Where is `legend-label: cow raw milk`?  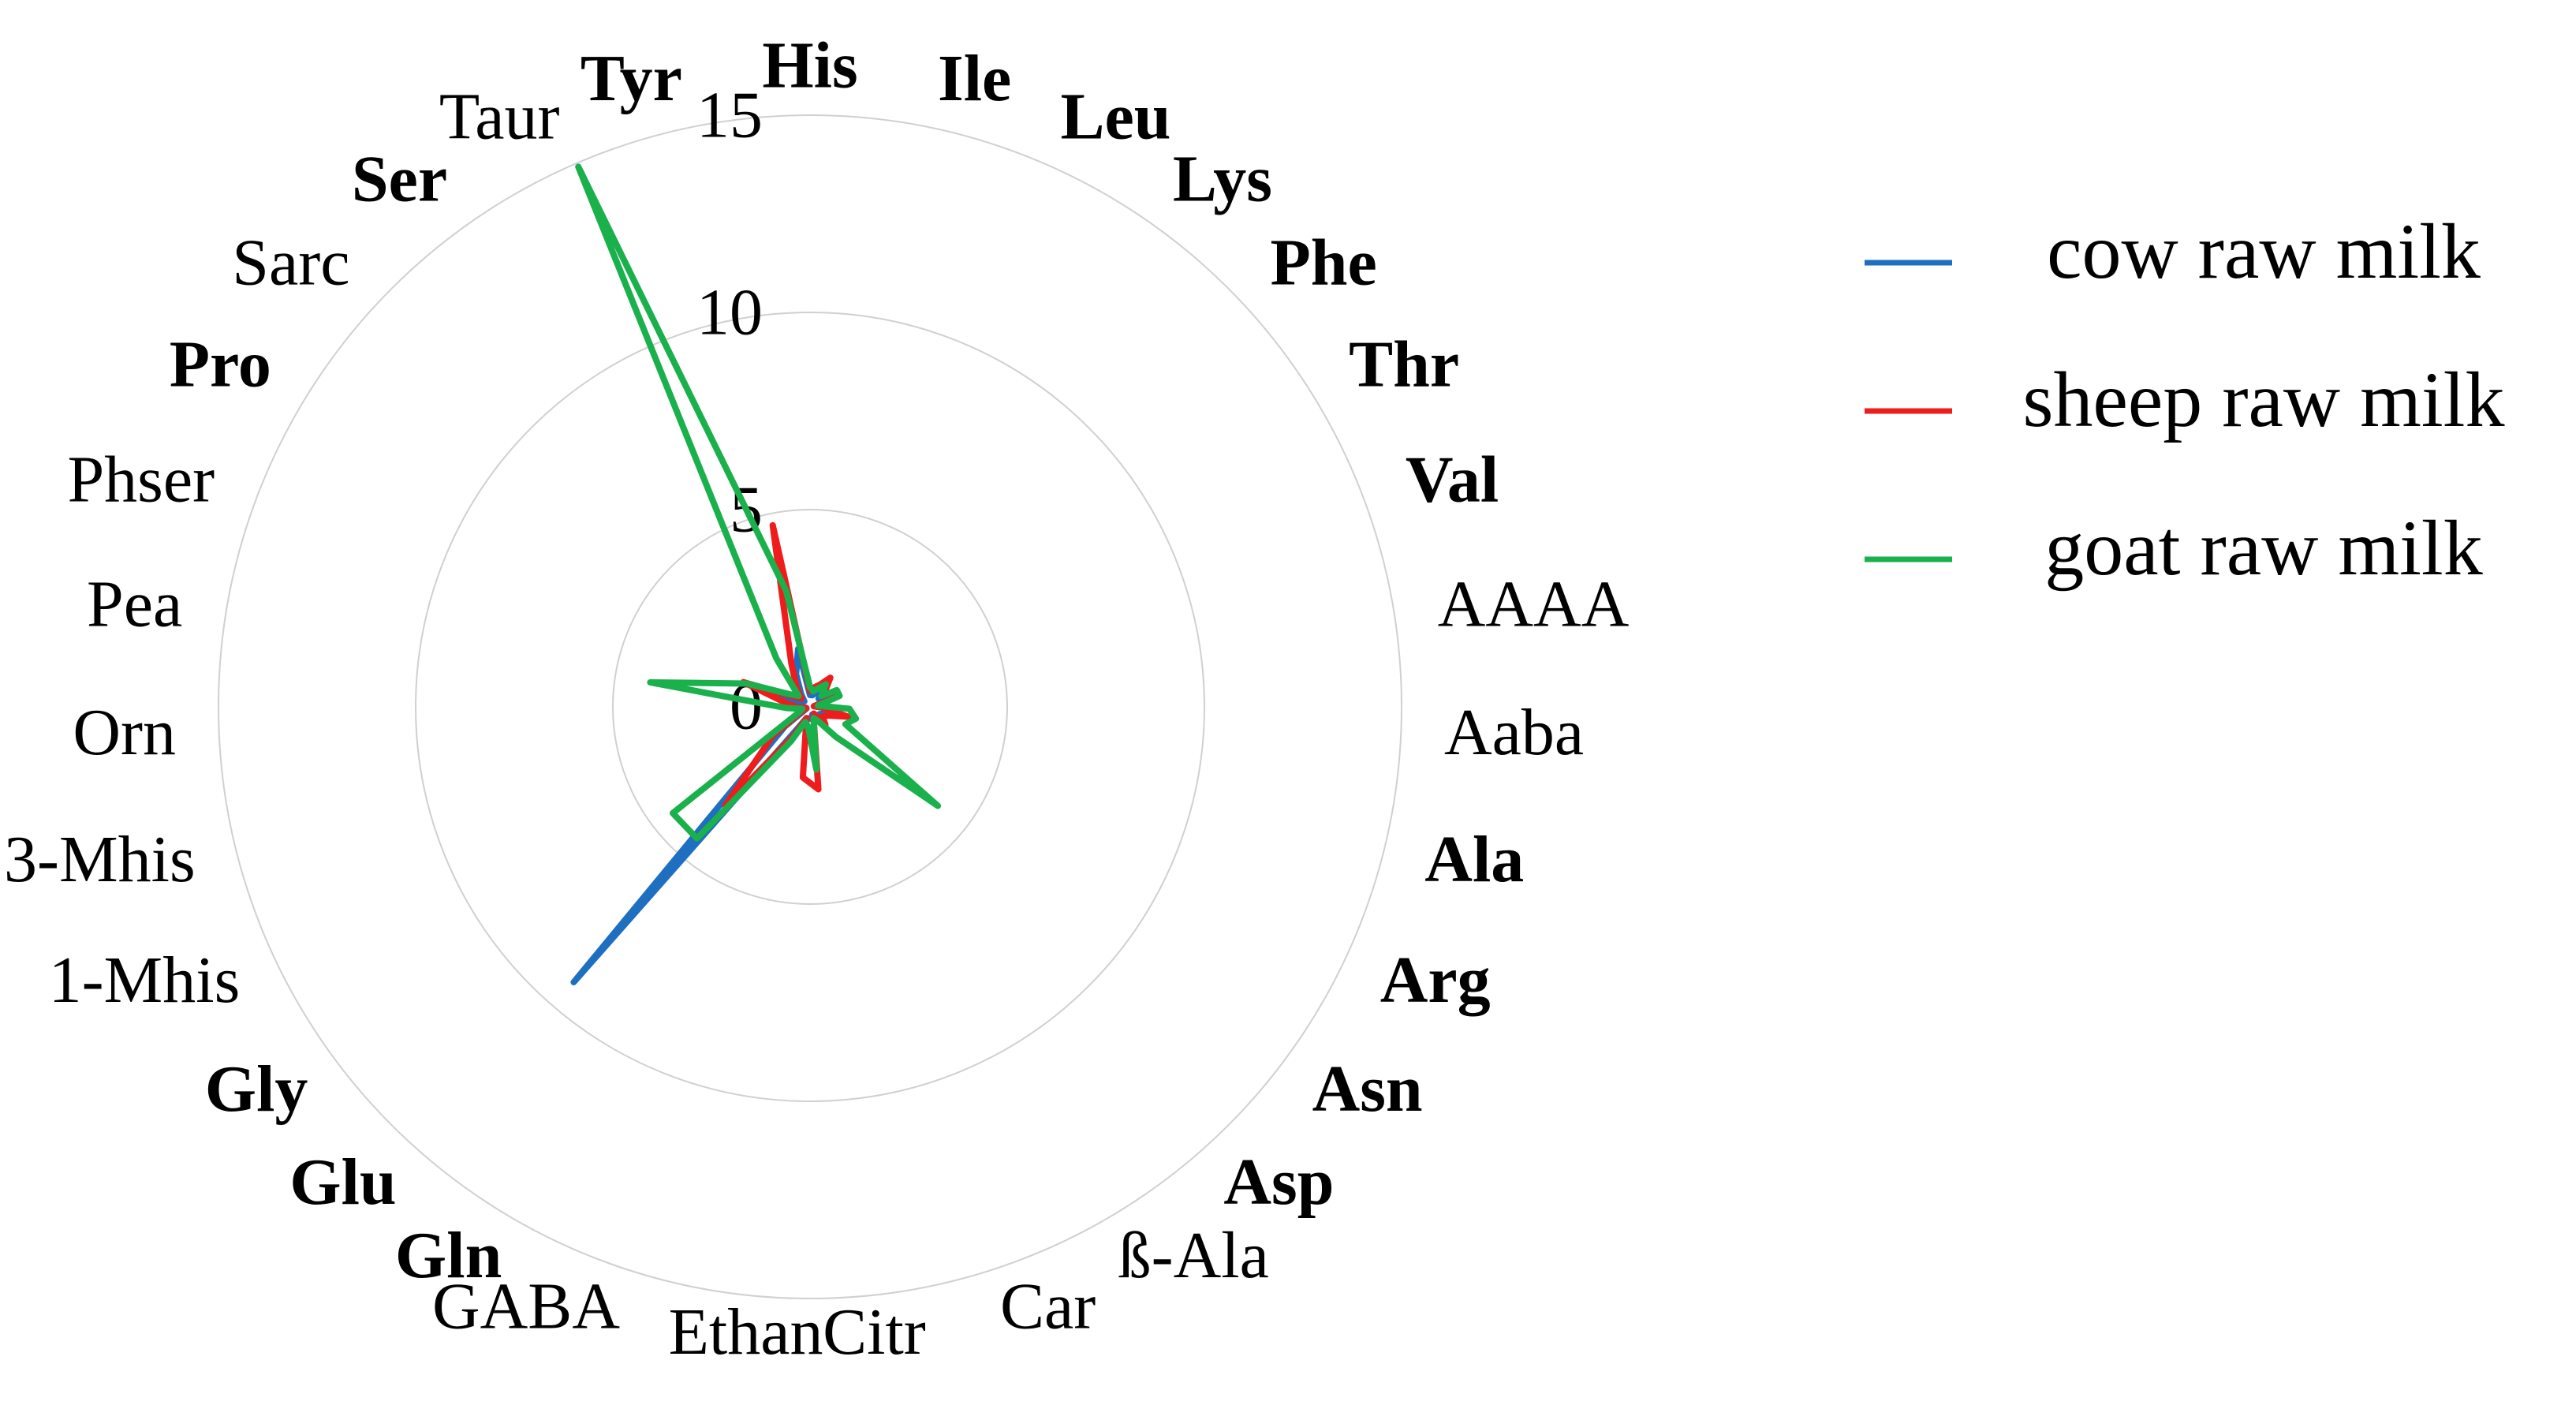 legend-label: cow raw milk is located at coordinates (2264, 251).